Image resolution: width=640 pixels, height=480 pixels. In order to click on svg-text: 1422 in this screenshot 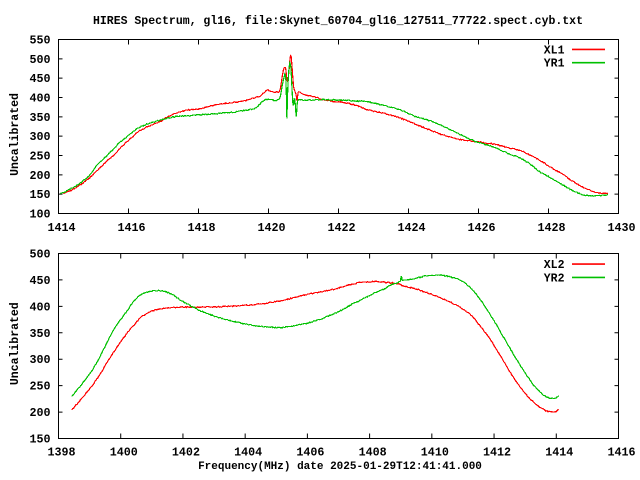, I will do `click(341, 228)`.